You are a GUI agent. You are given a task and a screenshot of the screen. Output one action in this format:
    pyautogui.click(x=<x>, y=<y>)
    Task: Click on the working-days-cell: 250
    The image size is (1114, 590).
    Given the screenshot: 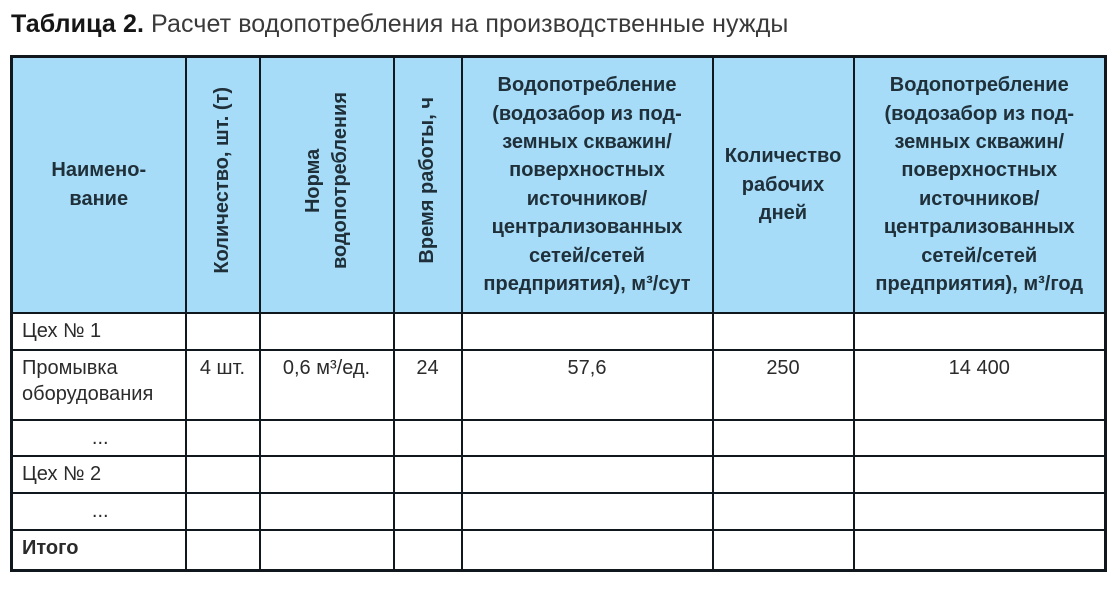 What is the action you would take?
    pyautogui.click(x=783, y=384)
    